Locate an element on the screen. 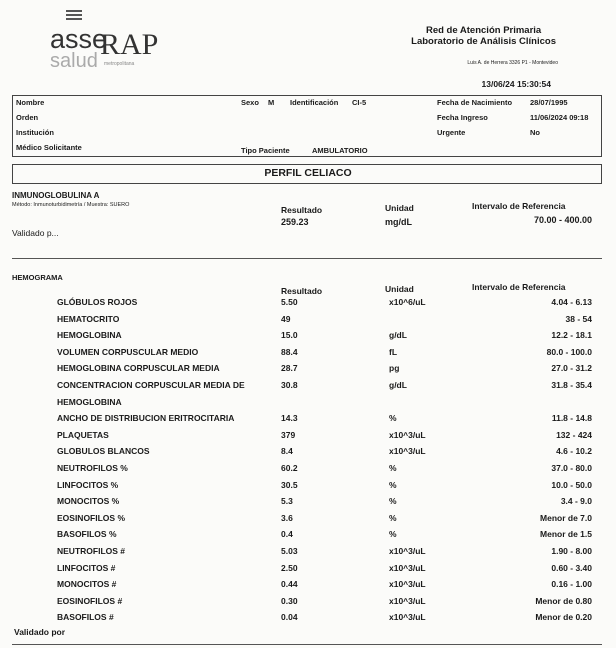  org-line1: Red de Atención Primaria is located at coordinates (483, 30).